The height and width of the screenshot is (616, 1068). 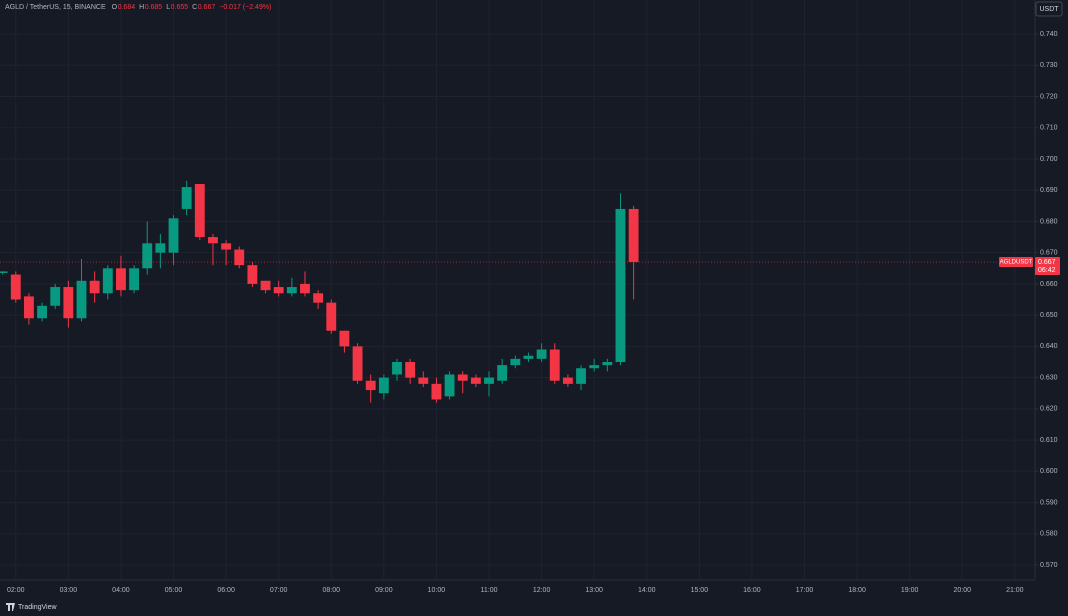 What do you see at coordinates (10, 607) in the screenshot?
I see `brand-logo` at bounding box center [10, 607].